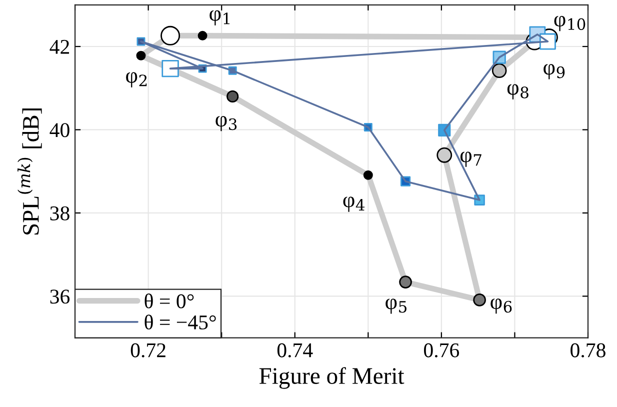 Image resolution: width=617 pixels, height=407 pixels. Describe the element at coordinates (331, 378) in the screenshot. I see `x-axis-title: Figure of Merit` at that location.